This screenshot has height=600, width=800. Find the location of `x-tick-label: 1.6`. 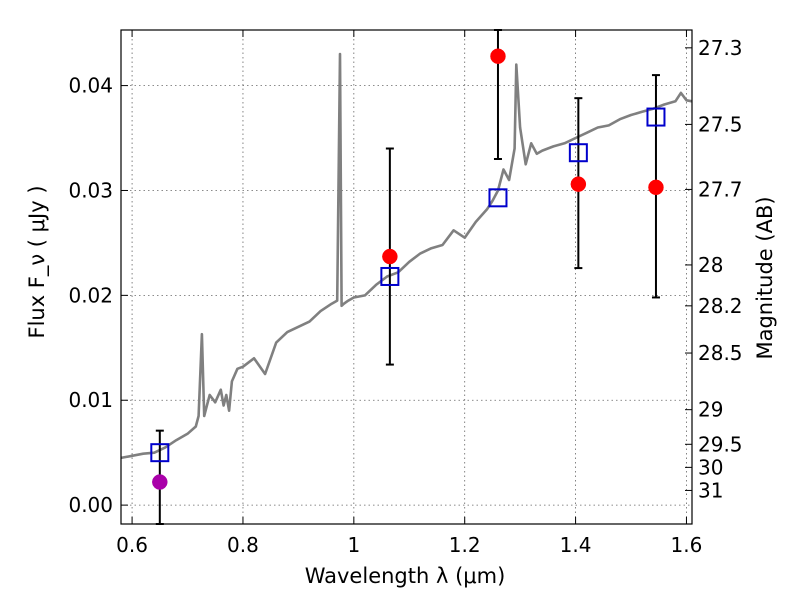

x-tick-label: 1.6 is located at coordinates (687, 545).